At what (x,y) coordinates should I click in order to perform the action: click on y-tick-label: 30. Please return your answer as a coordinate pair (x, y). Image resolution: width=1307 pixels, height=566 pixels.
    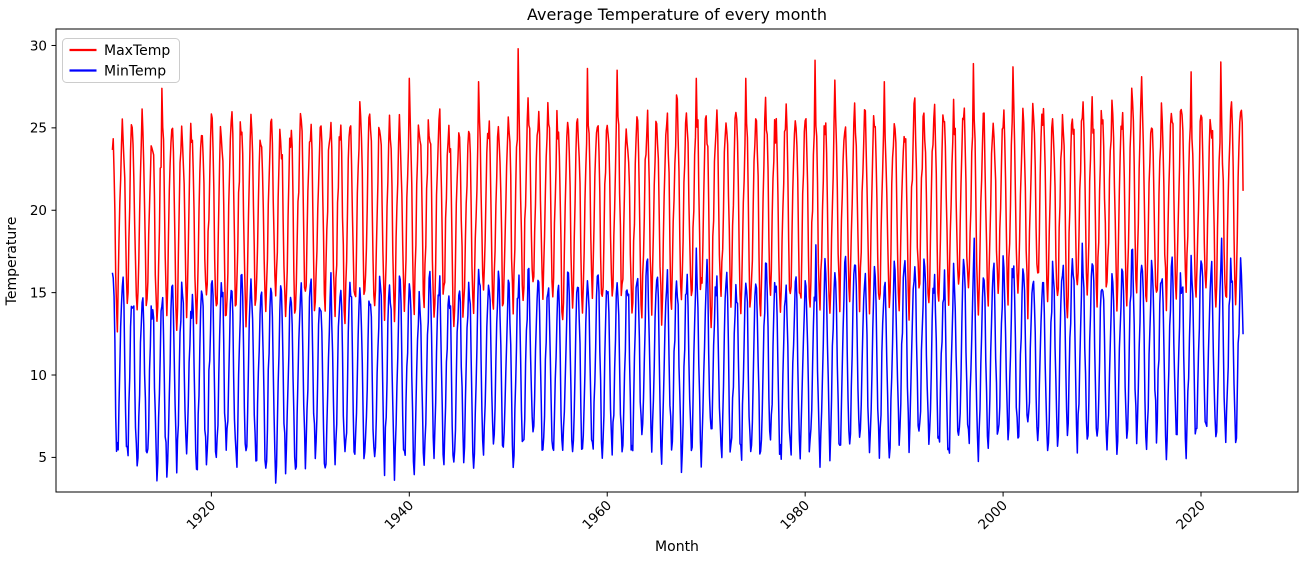
    Looking at the image, I should click on (38, 46).